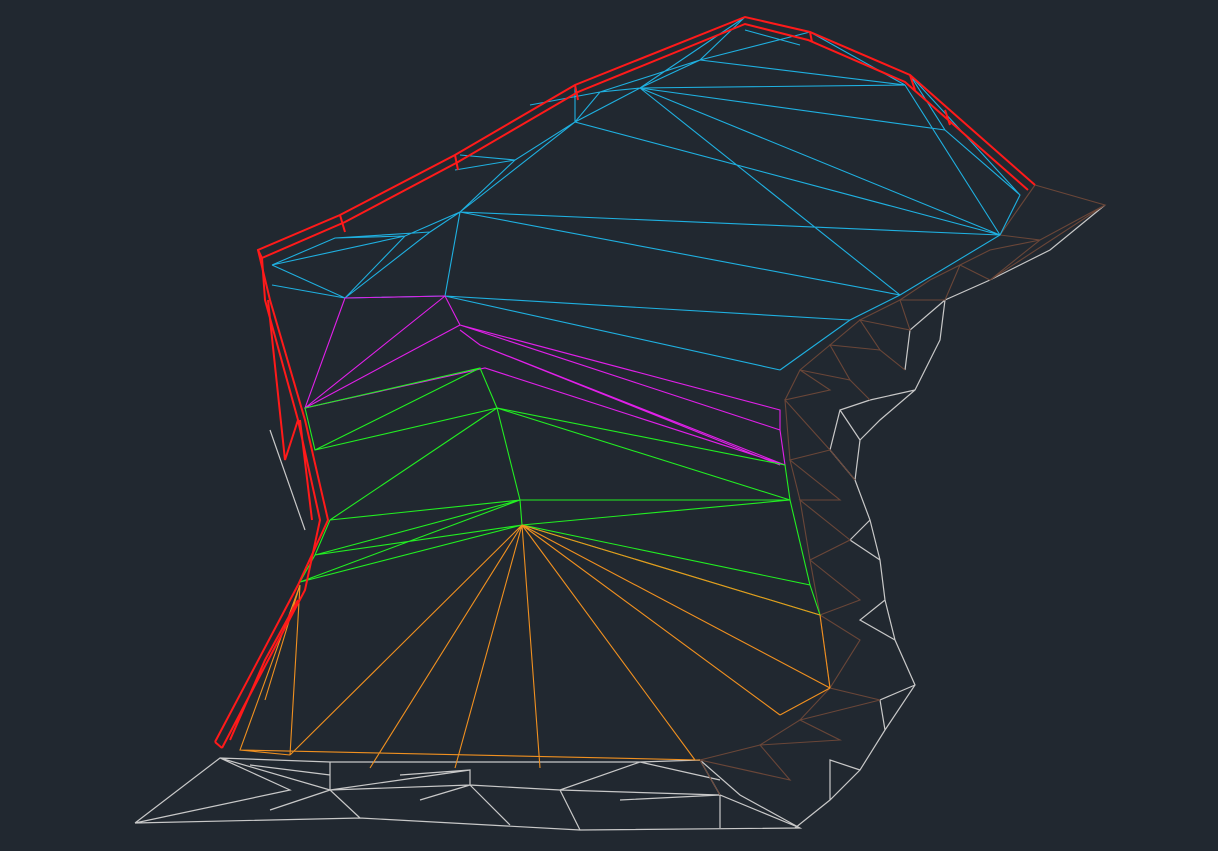 The image size is (1218, 851). I want to click on purple-mesh, so click(545, 380).